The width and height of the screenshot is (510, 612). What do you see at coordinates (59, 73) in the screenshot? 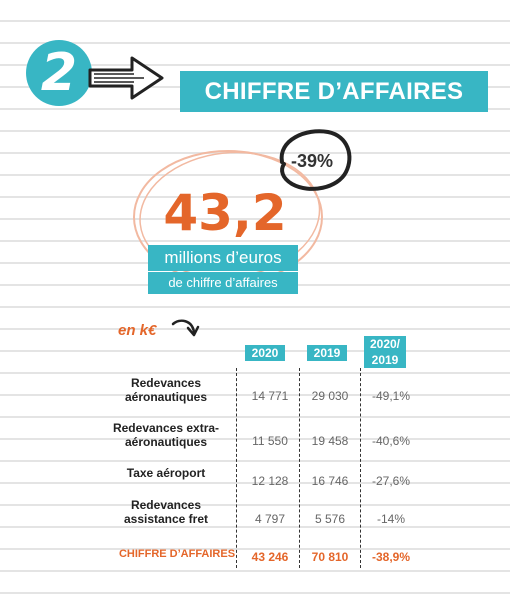
I see `section-number-badge: 2` at bounding box center [59, 73].